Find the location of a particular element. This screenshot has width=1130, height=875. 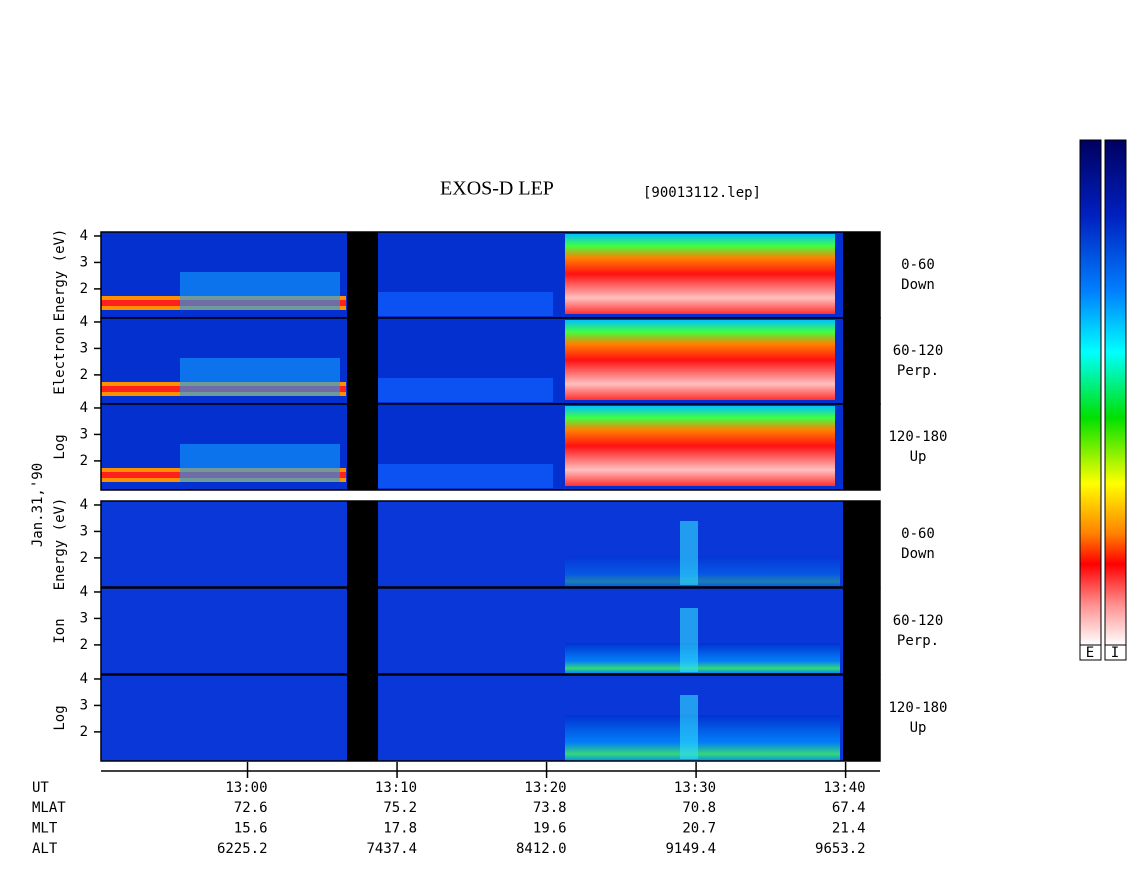

x-tick-label: 13:30 is located at coordinates (695, 788).